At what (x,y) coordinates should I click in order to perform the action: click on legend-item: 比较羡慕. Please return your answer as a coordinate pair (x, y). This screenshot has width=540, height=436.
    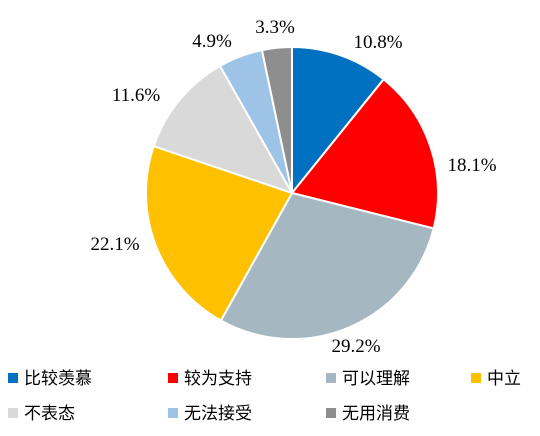
    Looking at the image, I should click on (50, 379).